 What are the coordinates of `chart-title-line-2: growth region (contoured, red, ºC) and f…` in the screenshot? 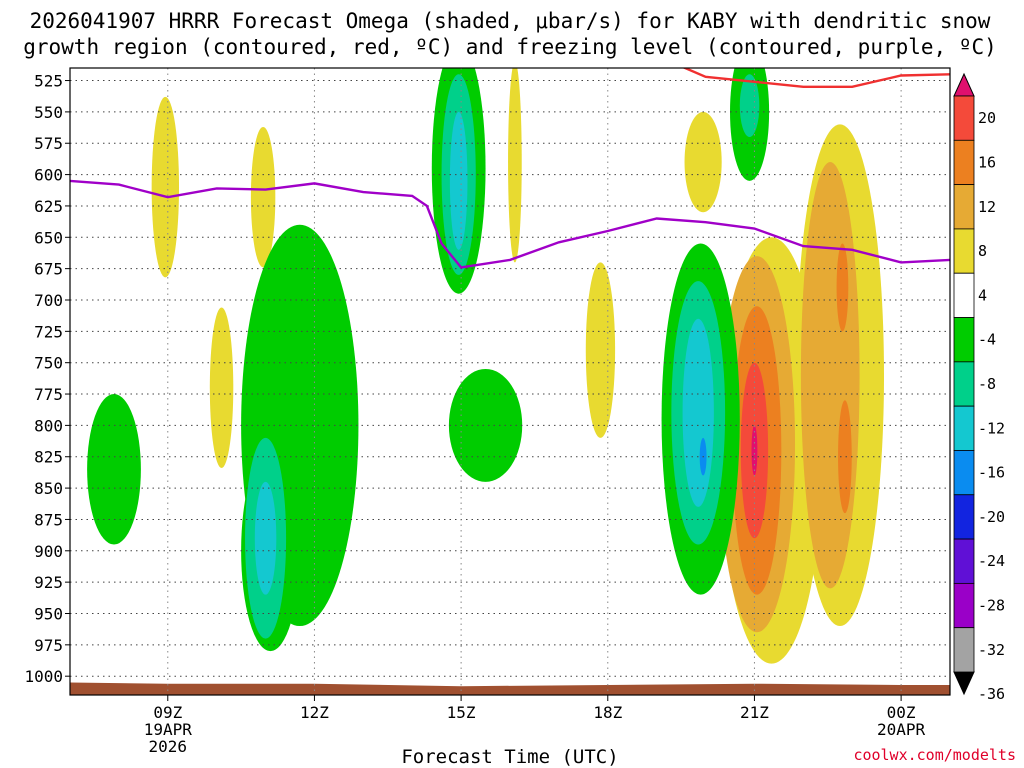 It's located at (510, 47).